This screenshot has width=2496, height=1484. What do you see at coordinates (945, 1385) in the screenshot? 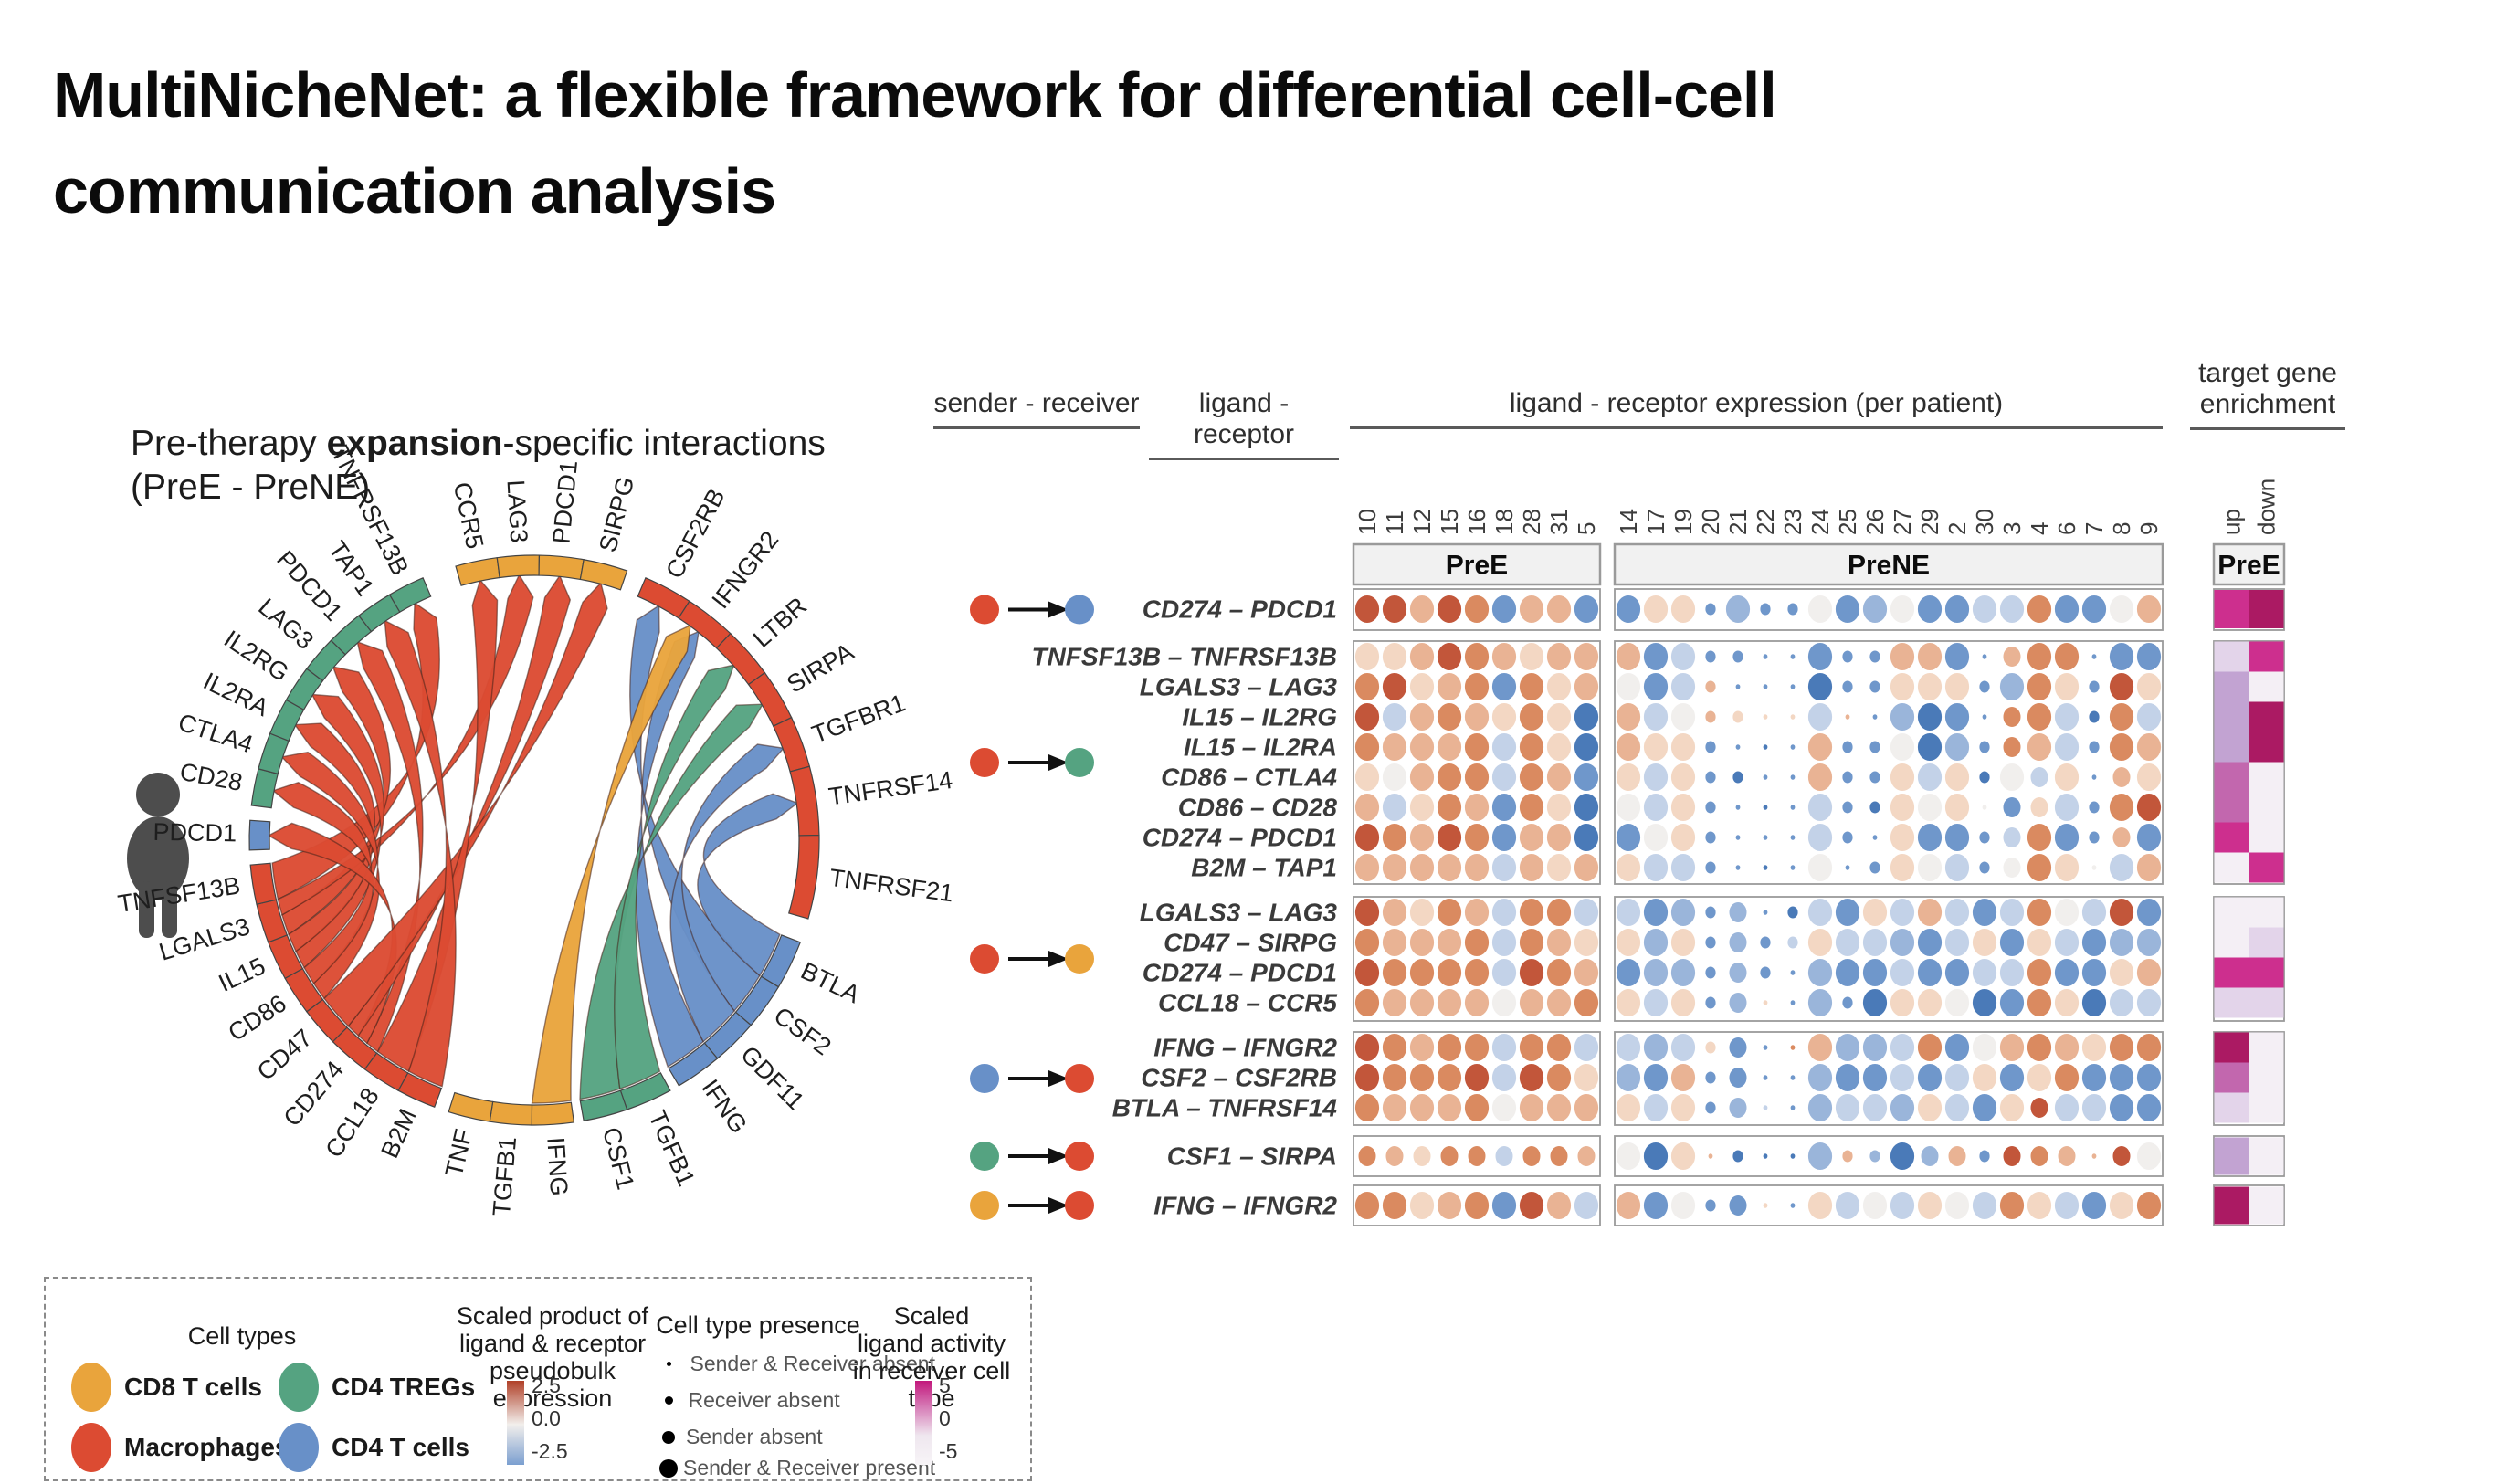
I see `colorbar-tick-label: 5` at bounding box center [945, 1385].